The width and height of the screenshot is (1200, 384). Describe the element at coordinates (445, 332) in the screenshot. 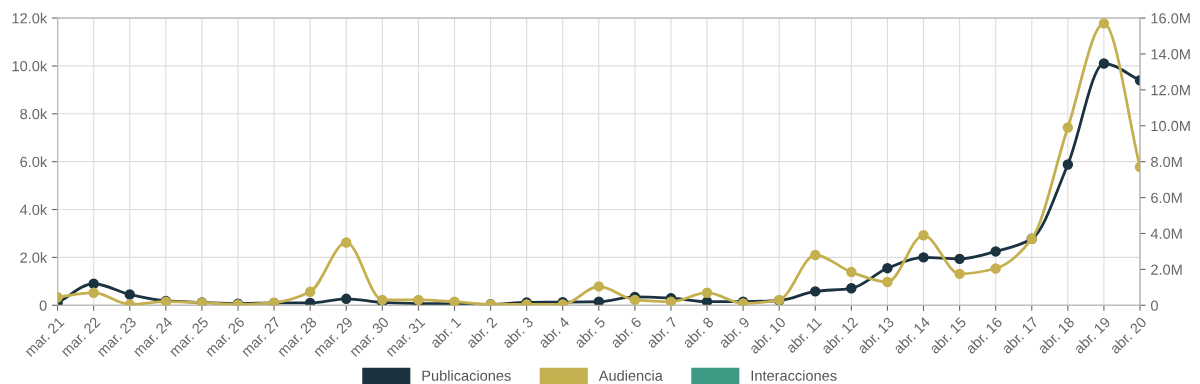

I see `x-tick-label: abr. 1` at that location.